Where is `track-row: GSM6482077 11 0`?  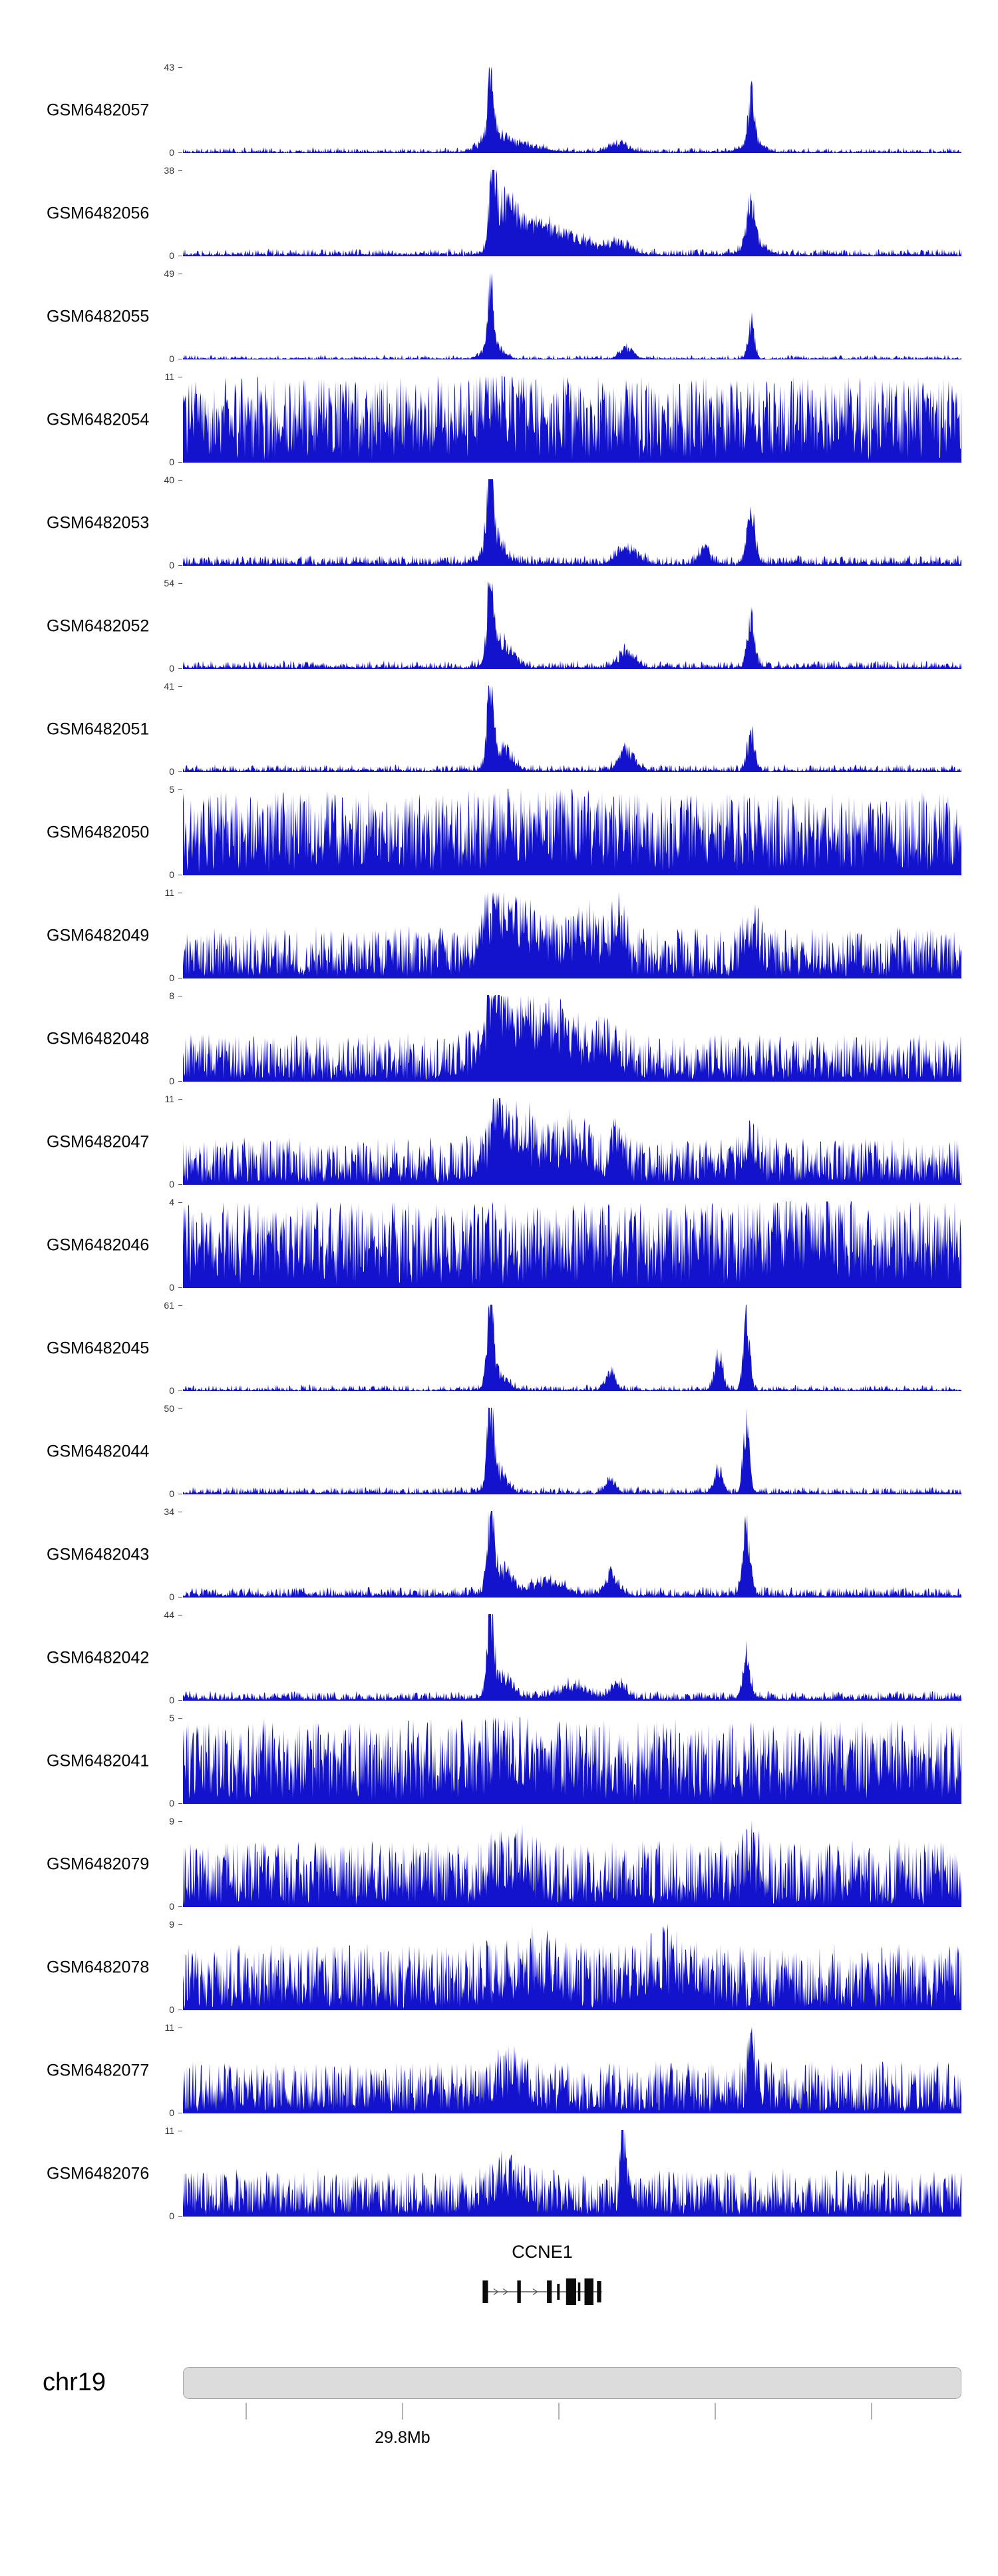
track-row: GSM6482077 11 0 is located at coordinates (499, 2070).